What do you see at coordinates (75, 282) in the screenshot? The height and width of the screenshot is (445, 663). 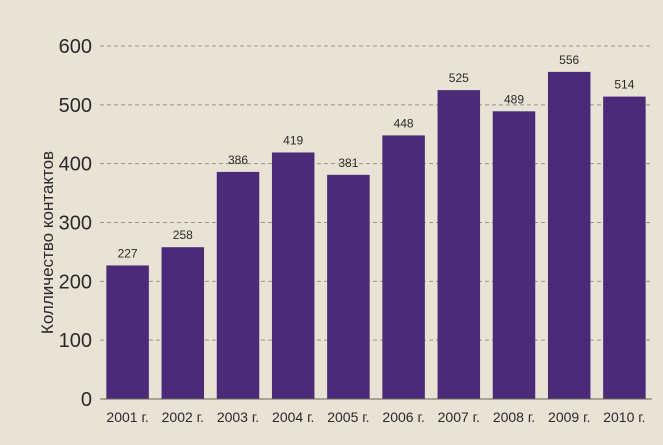 I see `y-tick-label: 200` at bounding box center [75, 282].